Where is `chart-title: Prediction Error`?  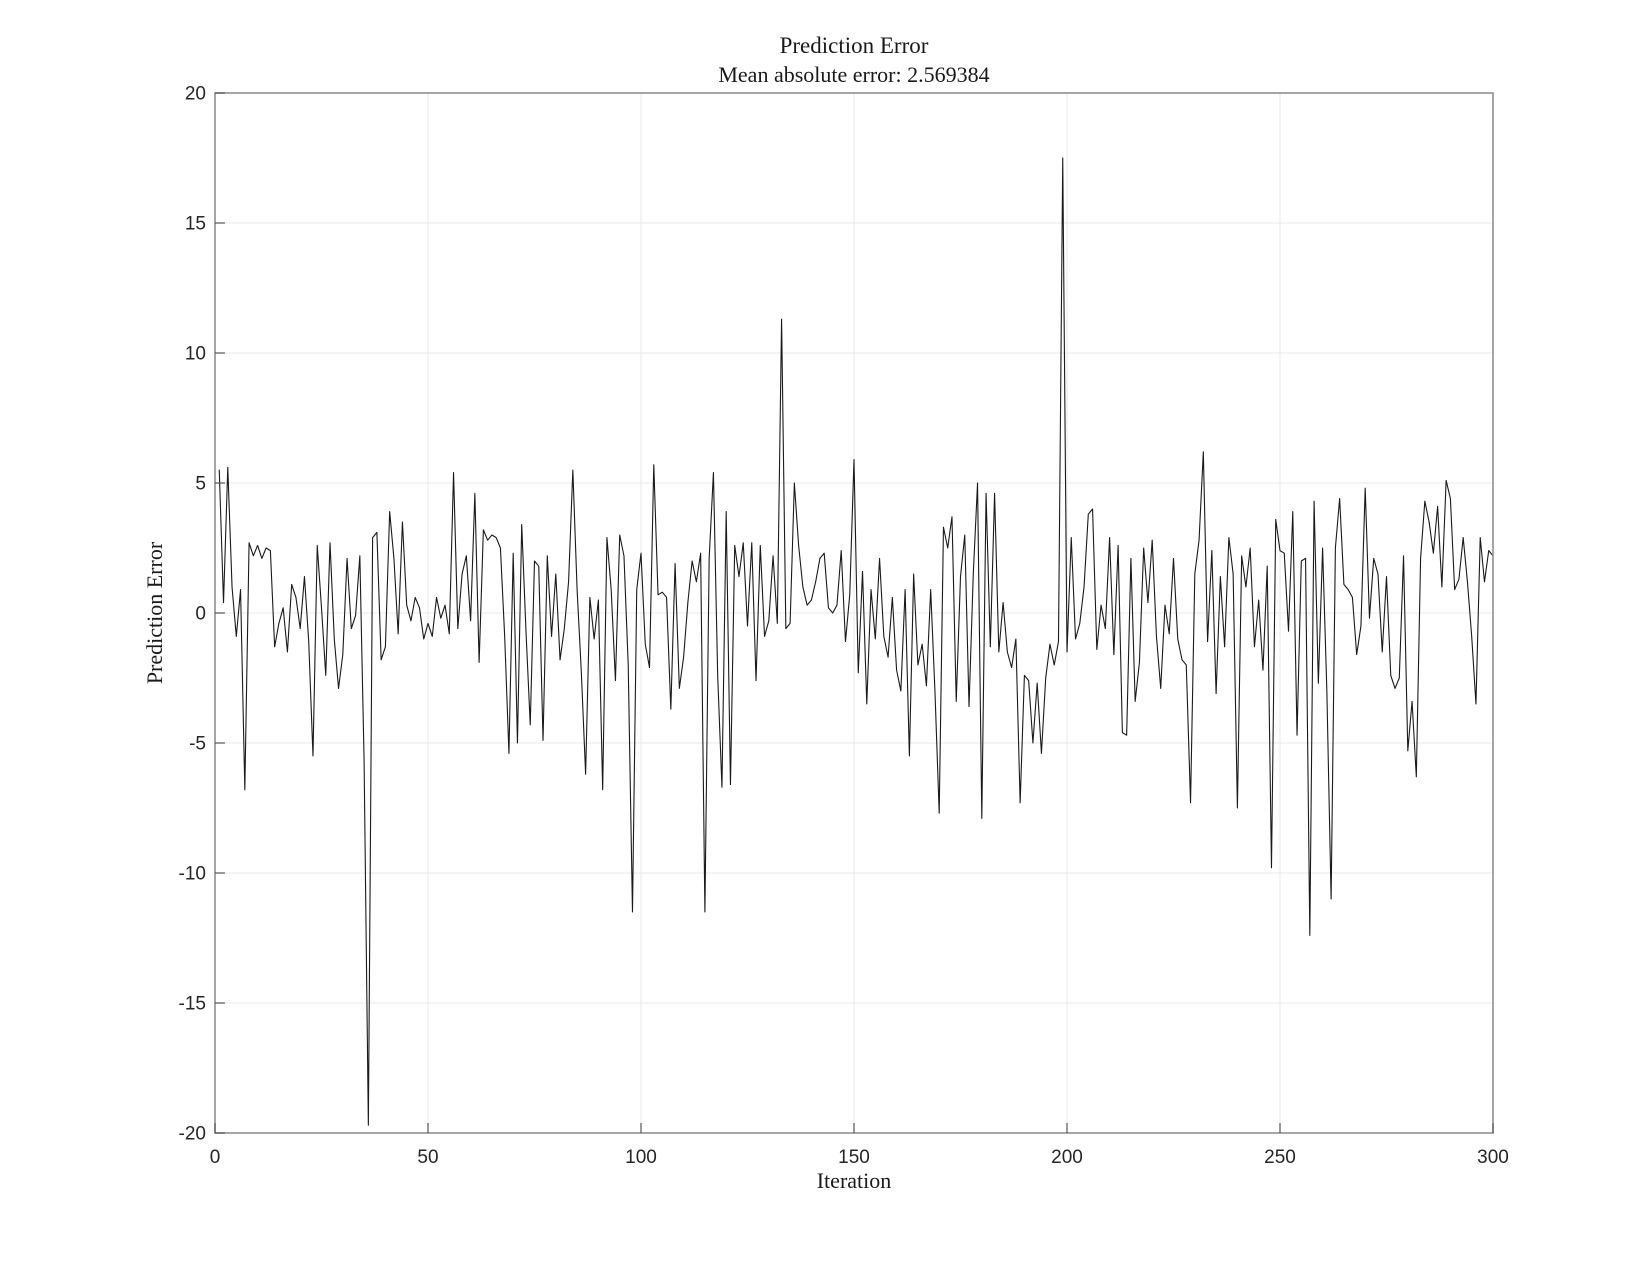
chart-title: Prediction Error is located at coordinates (854, 45).